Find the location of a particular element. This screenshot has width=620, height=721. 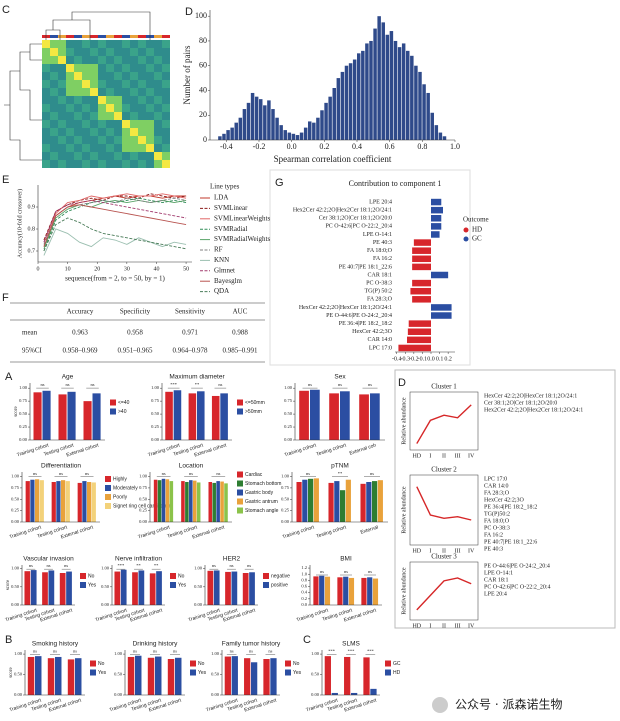

y-tick-label: 1.2 is located at coordinates (304, 567).